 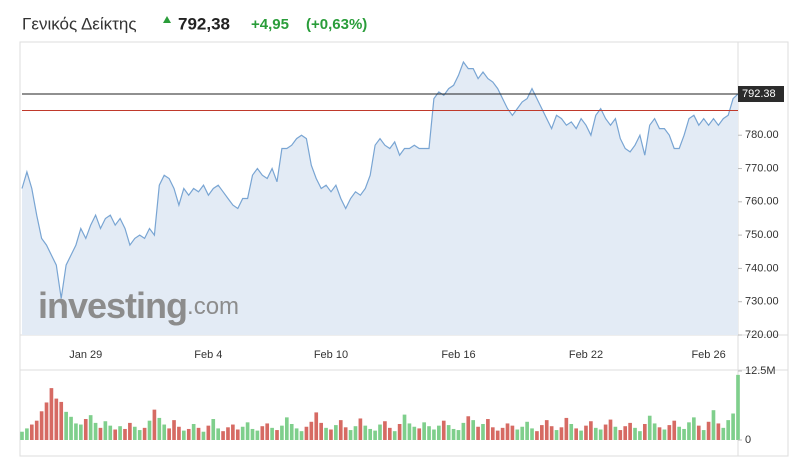 What do you see at coordinates (762, 168) in the screenshot?
I see `y-tick-label: 770.00` at bounding box center [762, 168].